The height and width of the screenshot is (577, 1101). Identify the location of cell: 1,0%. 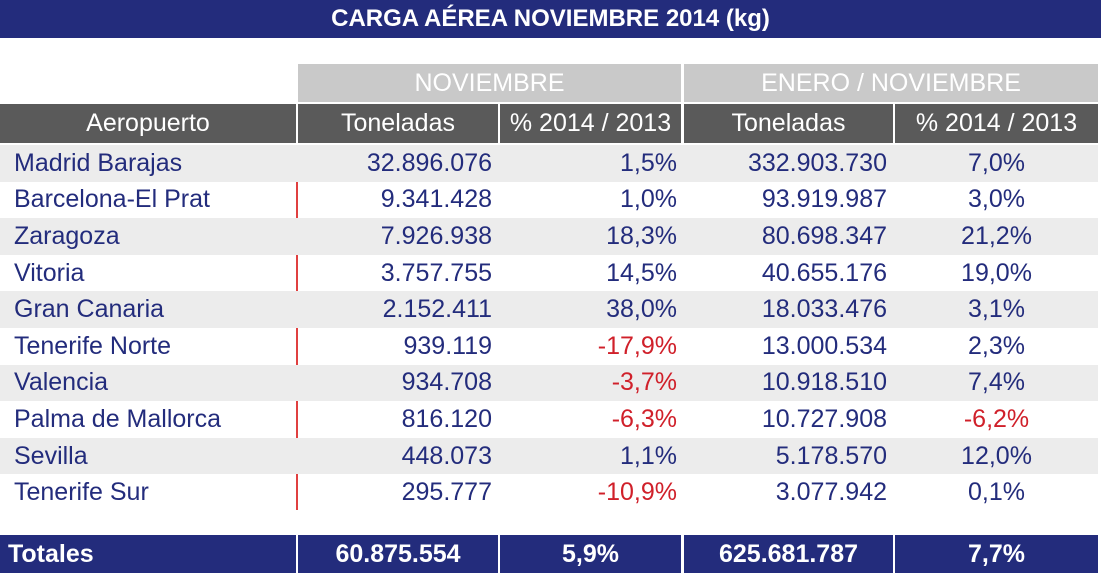
(648, 199).